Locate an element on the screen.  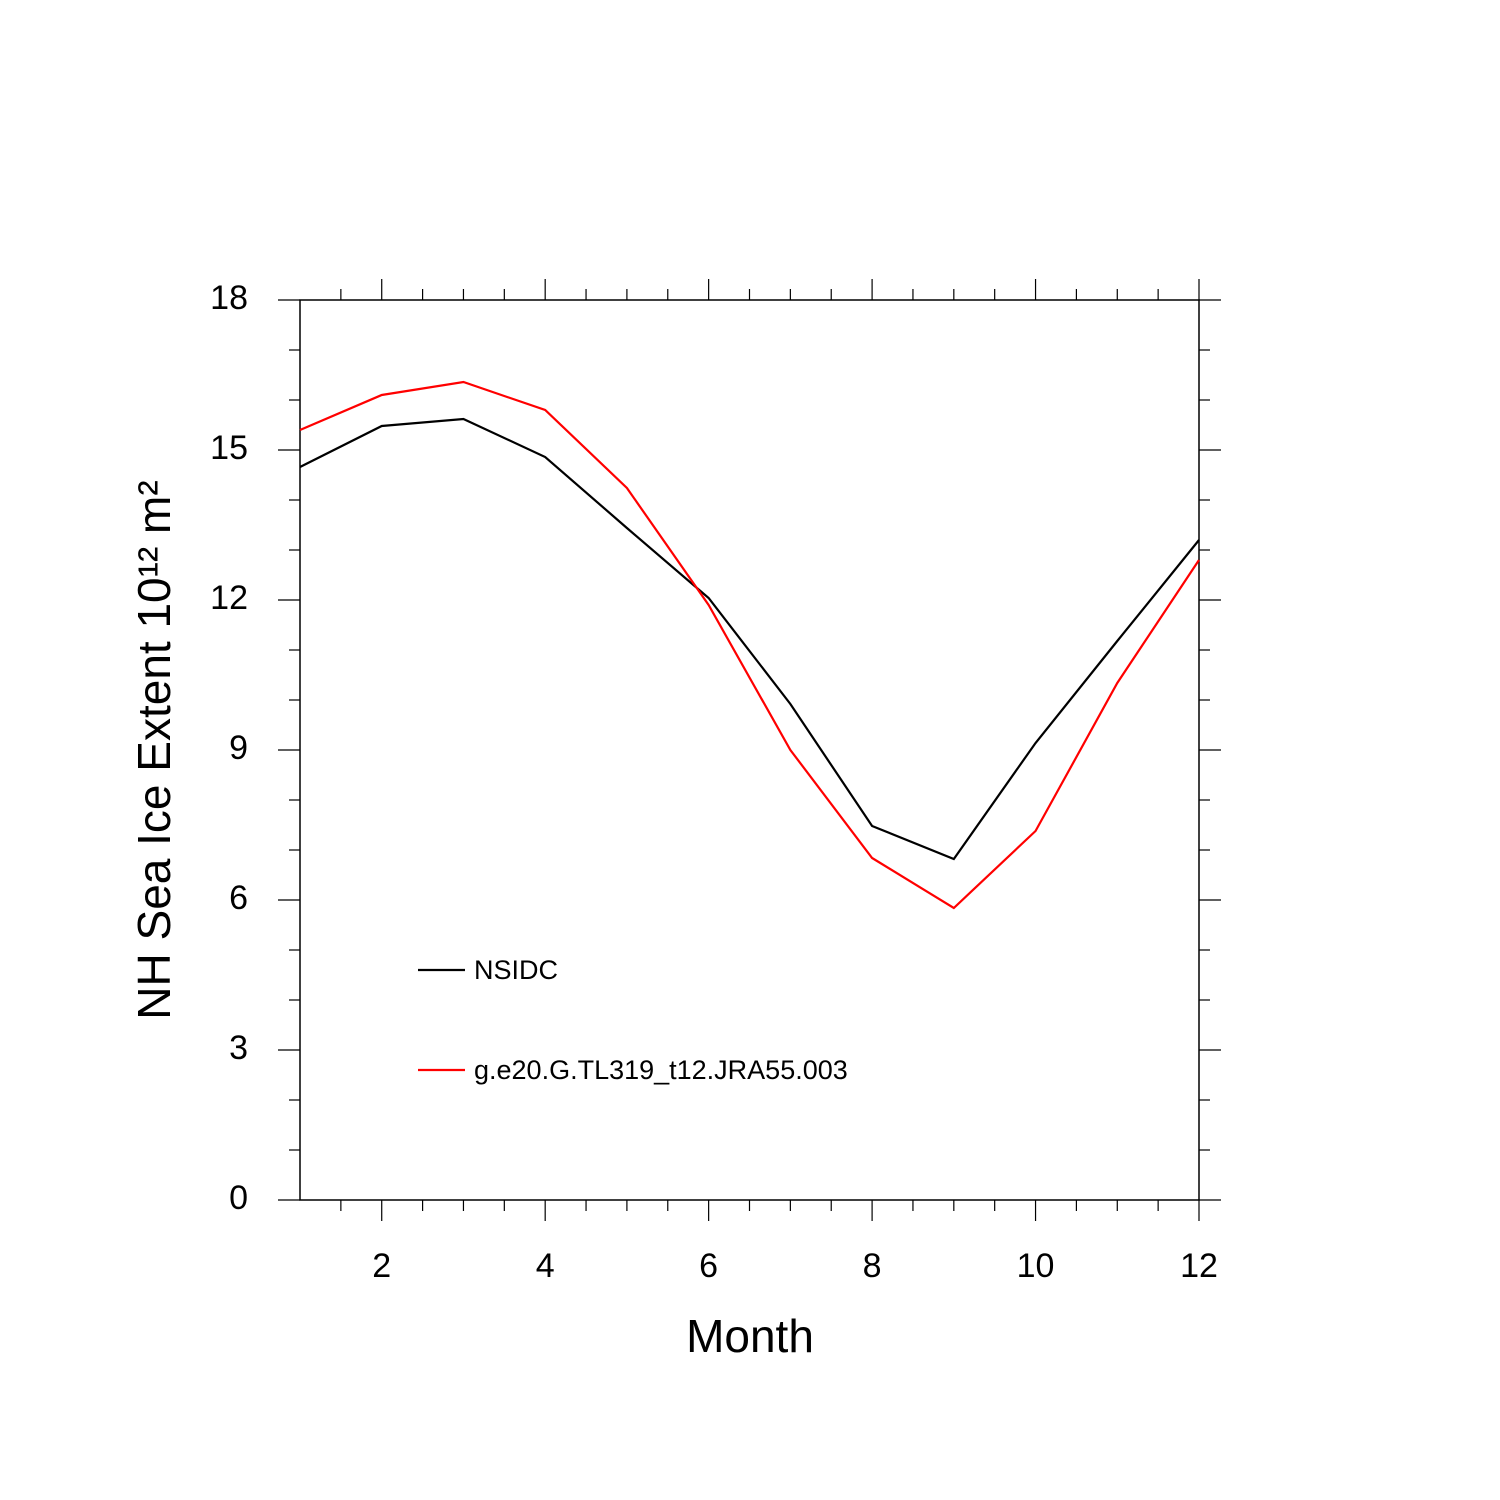
y-axis-title: NH Sea Ice Extent 10¹² m² is located at coordinates (154, 749).